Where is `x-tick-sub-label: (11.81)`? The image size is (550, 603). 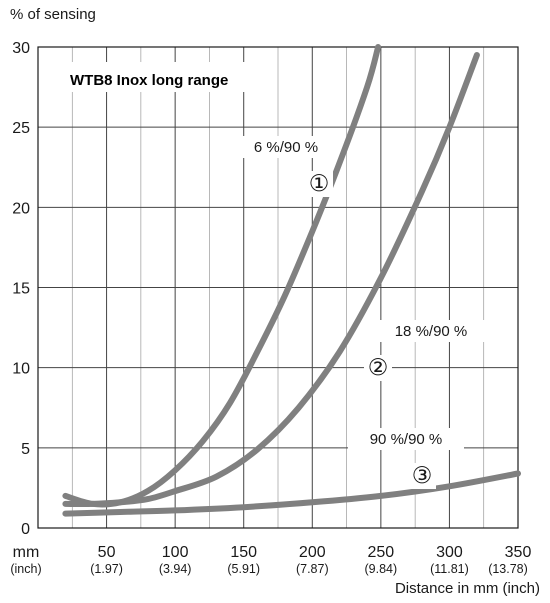 x-tick-sub-label: (11.81) is located at coordinates (449, 569).